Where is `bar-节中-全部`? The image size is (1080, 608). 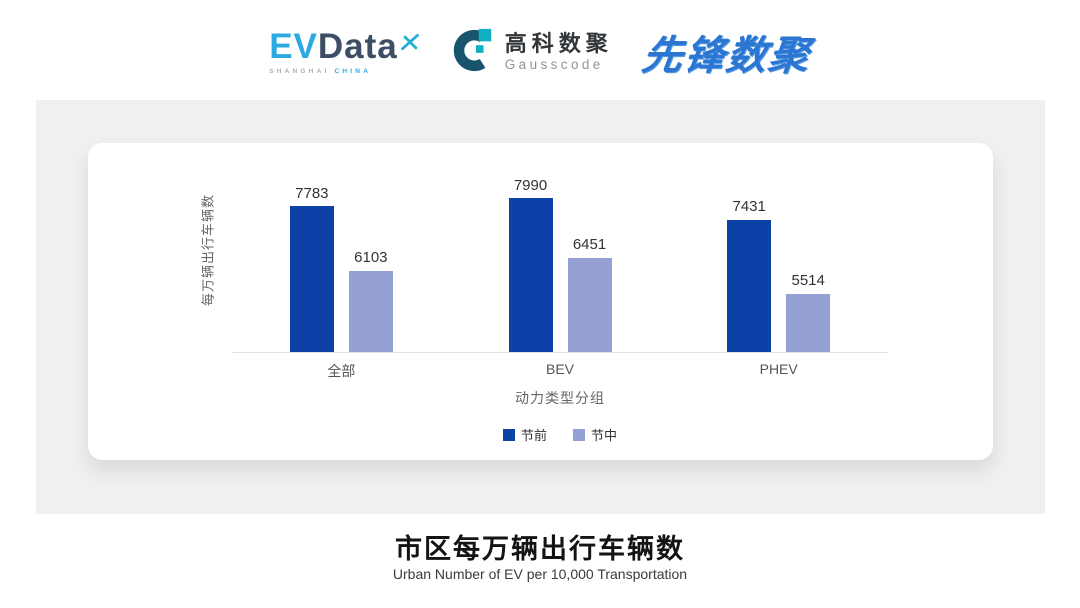
bar-节中-全部 is located at coordinates (370, 311).